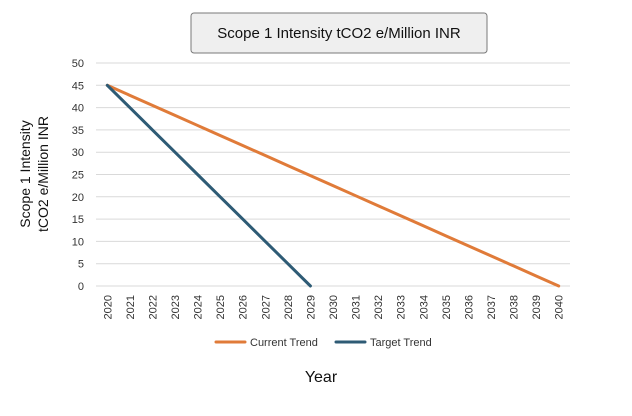 Image resolution: width=632 pixels, height=416 pixels. What do you see at coordinates (323, 343) in the screenshot?
I see `legend: Current Trend Target Trend` at bounding box center [323, 343].